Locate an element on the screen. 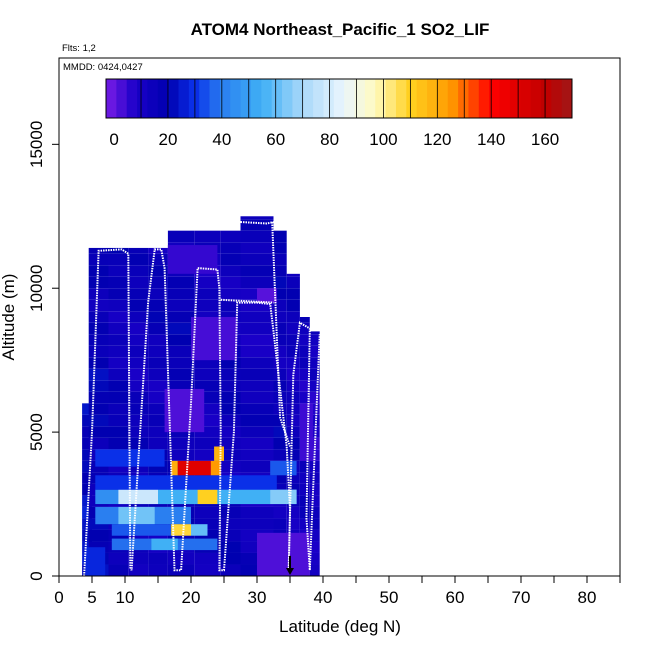 Image resolution: width=650 pixels, height=650 pixels. colorbar-tick-label: 80 is located at coordinates (329, 139).